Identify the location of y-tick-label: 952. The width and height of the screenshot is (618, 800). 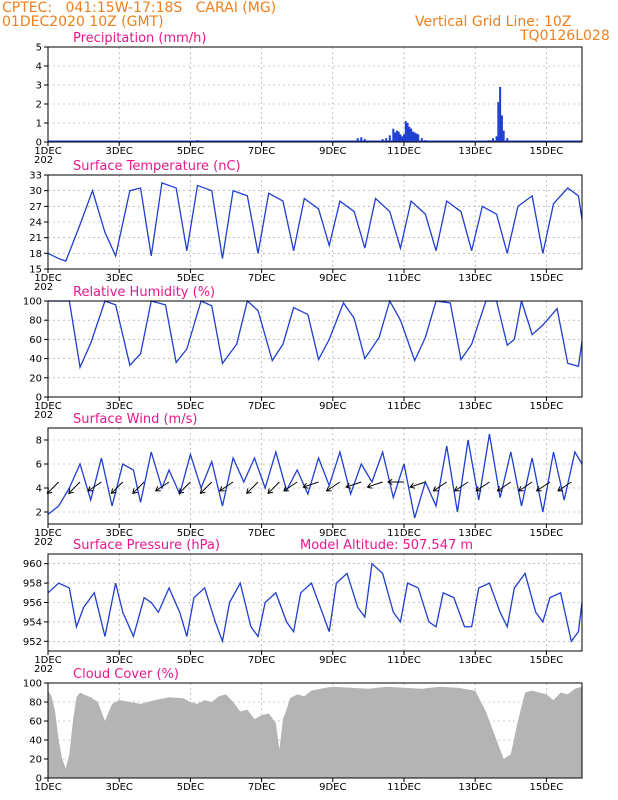
(32, 642).